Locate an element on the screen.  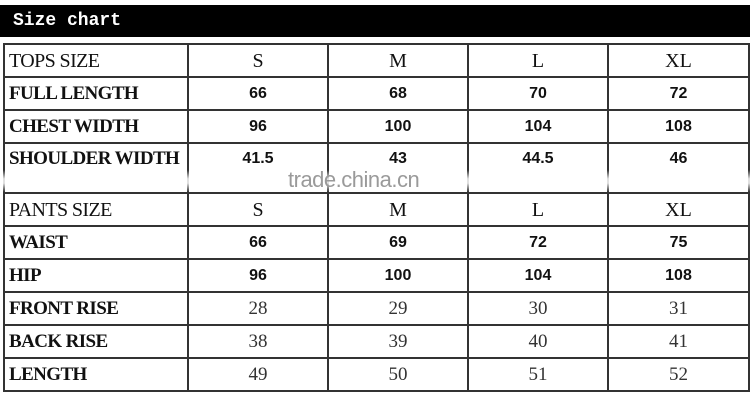
table-row: CHEST WIDTH 96 100 104 108 is located at coordinates (376, 126).